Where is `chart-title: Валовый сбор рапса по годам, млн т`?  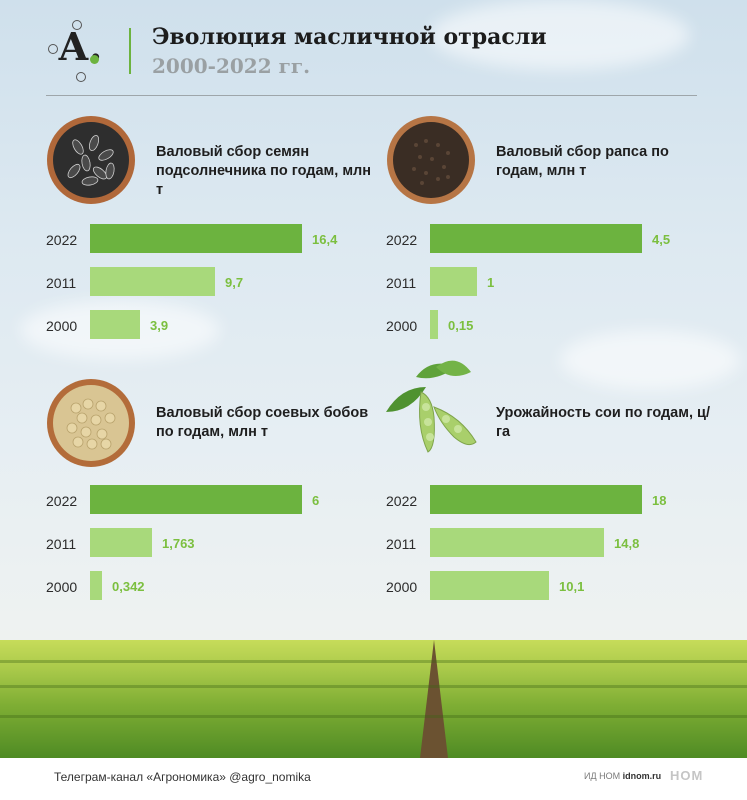
chart-title: Валовый сбор рапса по годам, млн т is located at coordinates (582, 161).